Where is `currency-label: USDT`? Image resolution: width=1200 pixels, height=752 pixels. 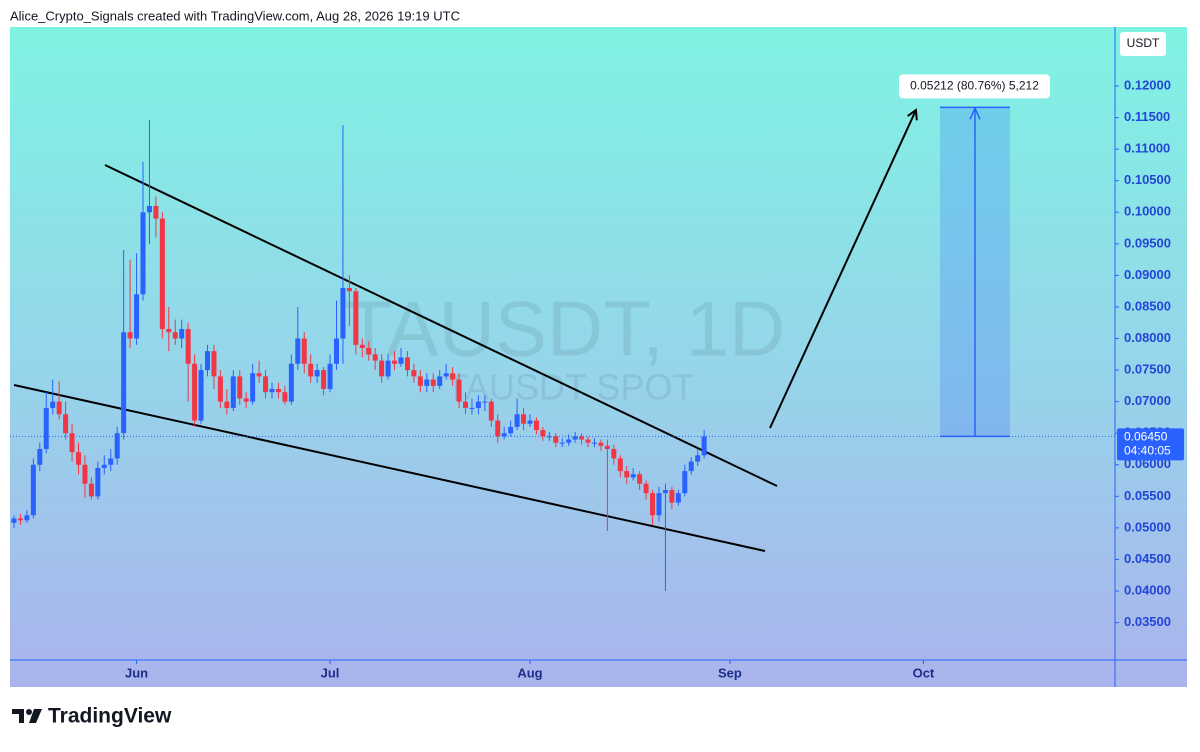 currency-label: USDT is located at coordinates (1143, 43).